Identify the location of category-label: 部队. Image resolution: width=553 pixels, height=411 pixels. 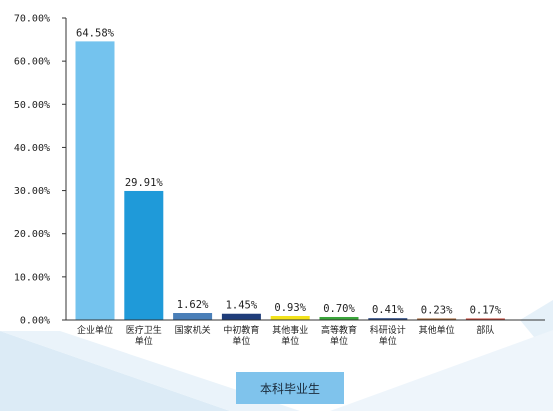
(485, 330).